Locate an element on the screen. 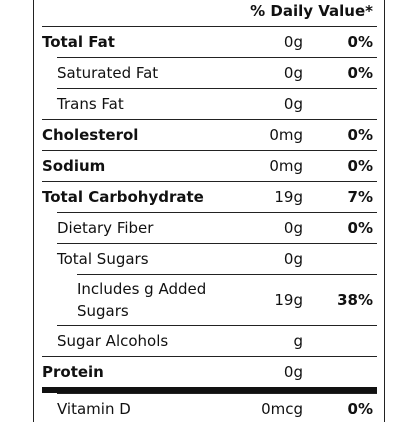  nutrient-row: Saturated Fat 0g 0% is located at coordinates (217, 72).